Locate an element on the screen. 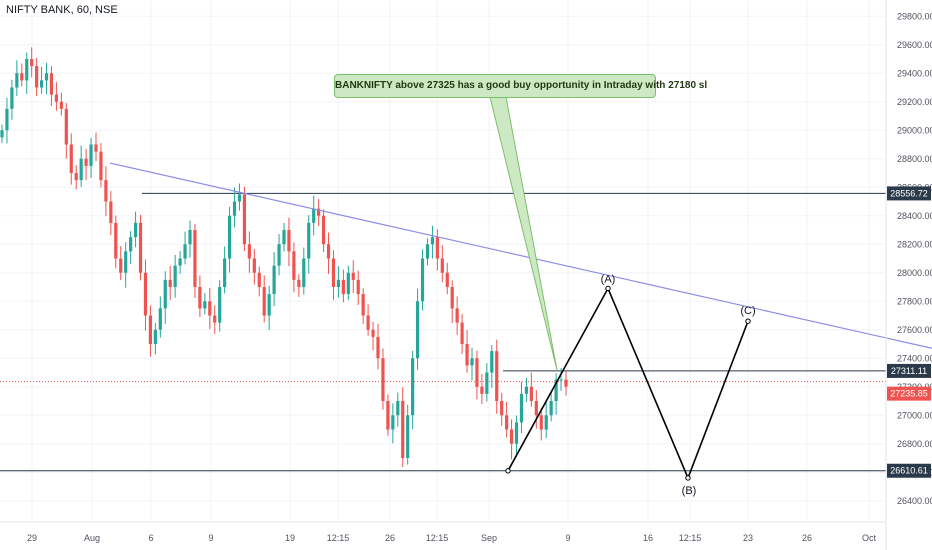 This screenshot has height=550, width=932. elliott-waves: (A) (B) (C) is located at coordinates (630, 385).